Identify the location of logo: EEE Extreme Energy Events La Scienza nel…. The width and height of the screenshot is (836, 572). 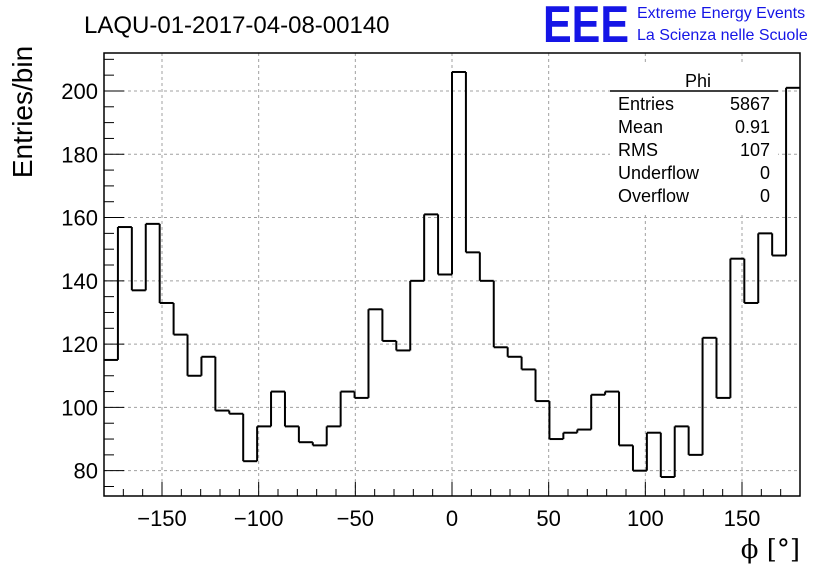
(675, 27).